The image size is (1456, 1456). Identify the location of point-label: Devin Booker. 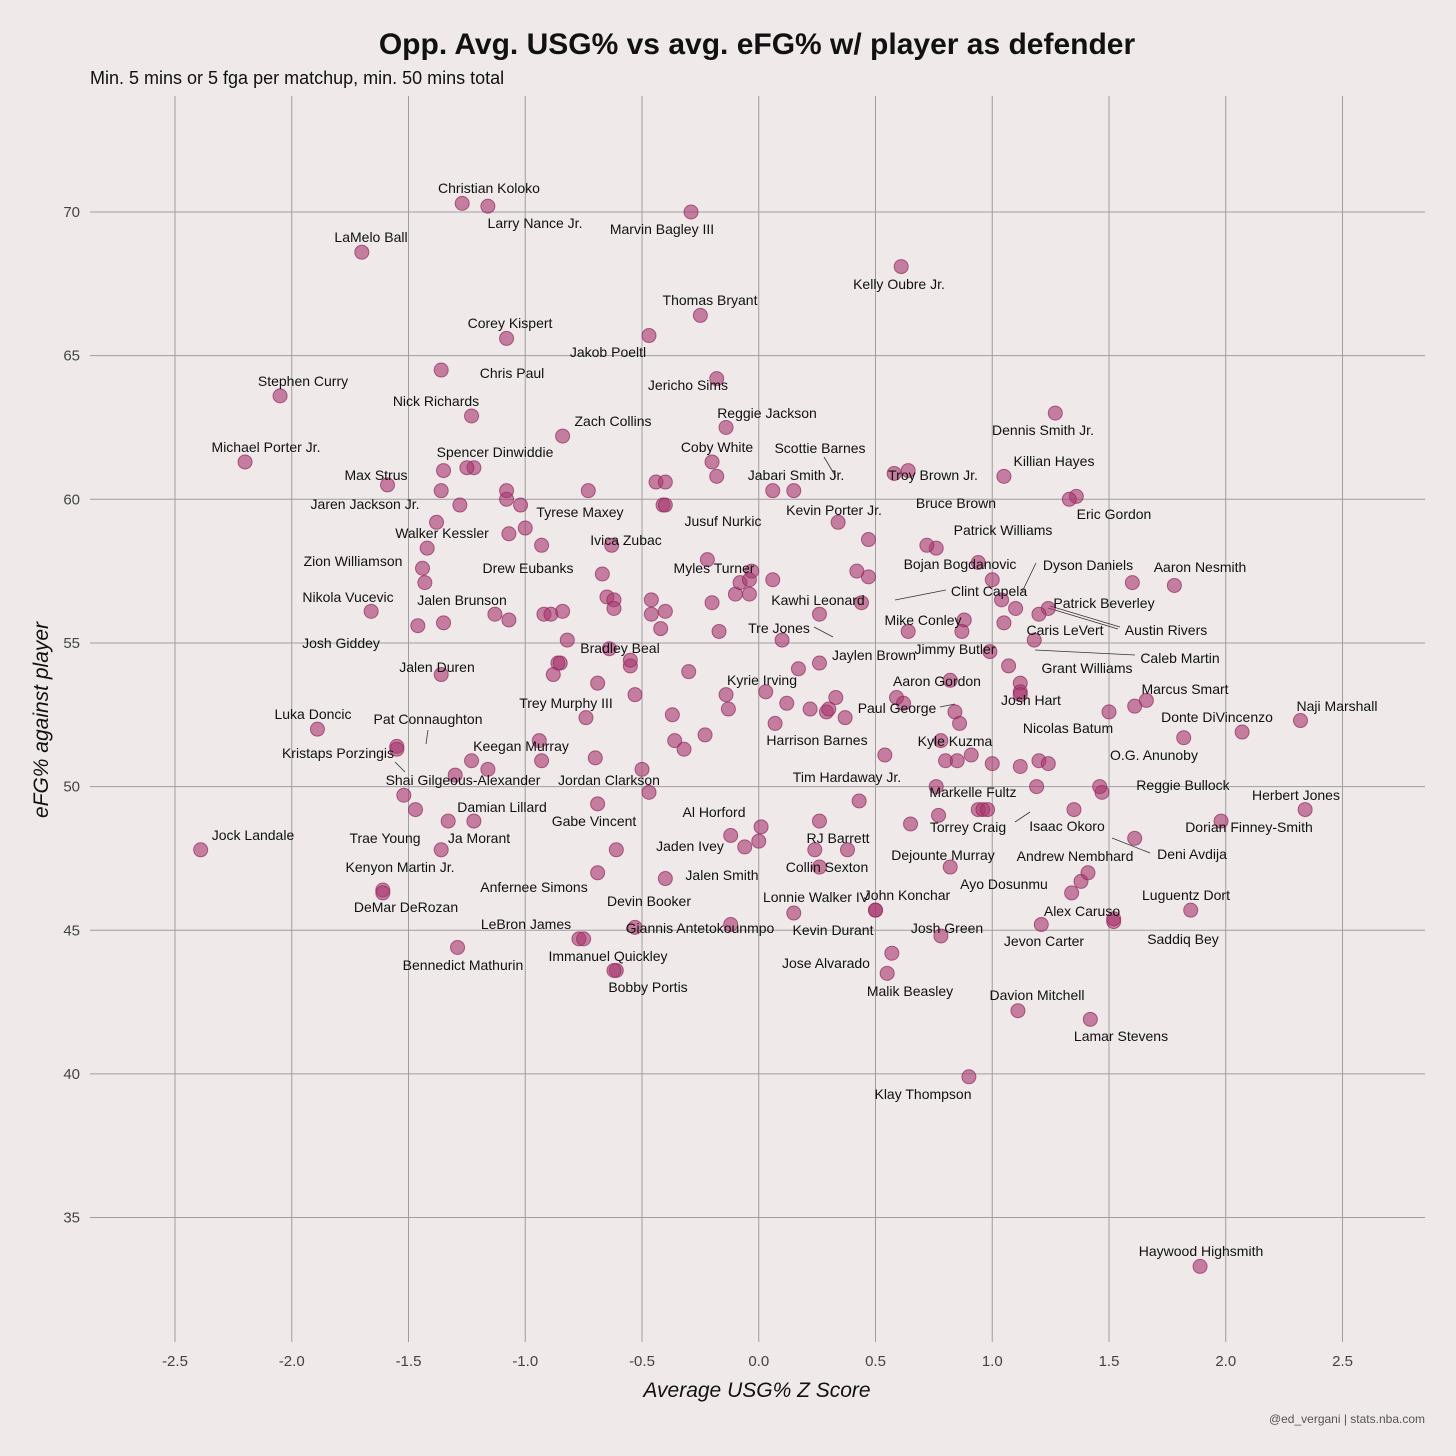
(649, 901).